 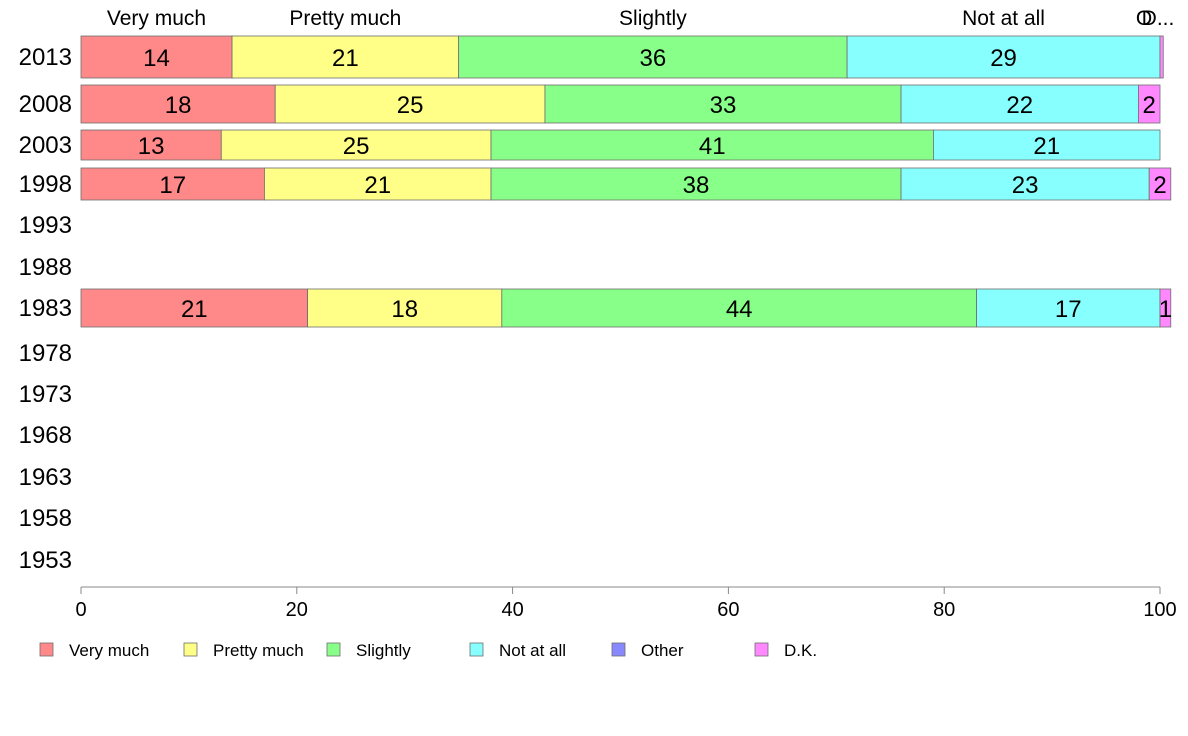 I want to click on legend-label: Other, so click(x=662, y=650).